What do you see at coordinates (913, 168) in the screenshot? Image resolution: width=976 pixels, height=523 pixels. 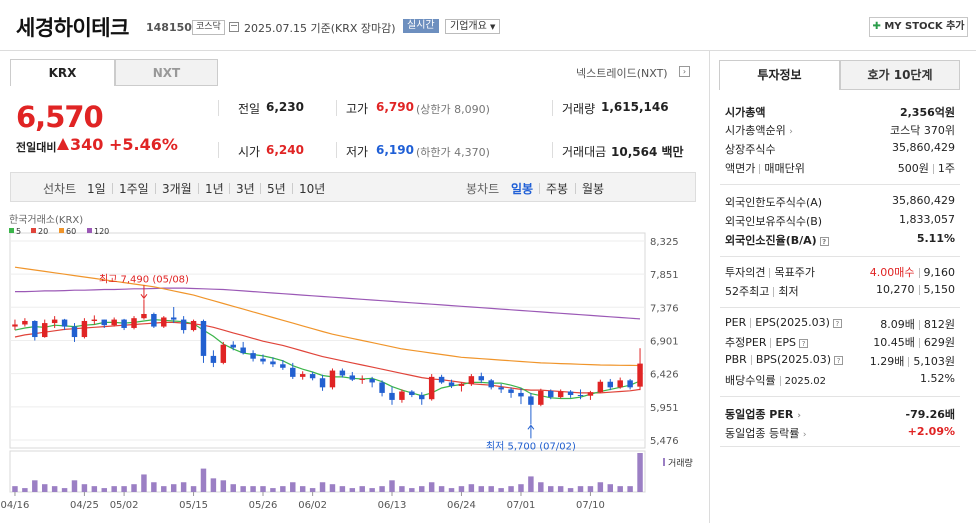 I see `par-value: 500원` at bounding box center [913, 168].